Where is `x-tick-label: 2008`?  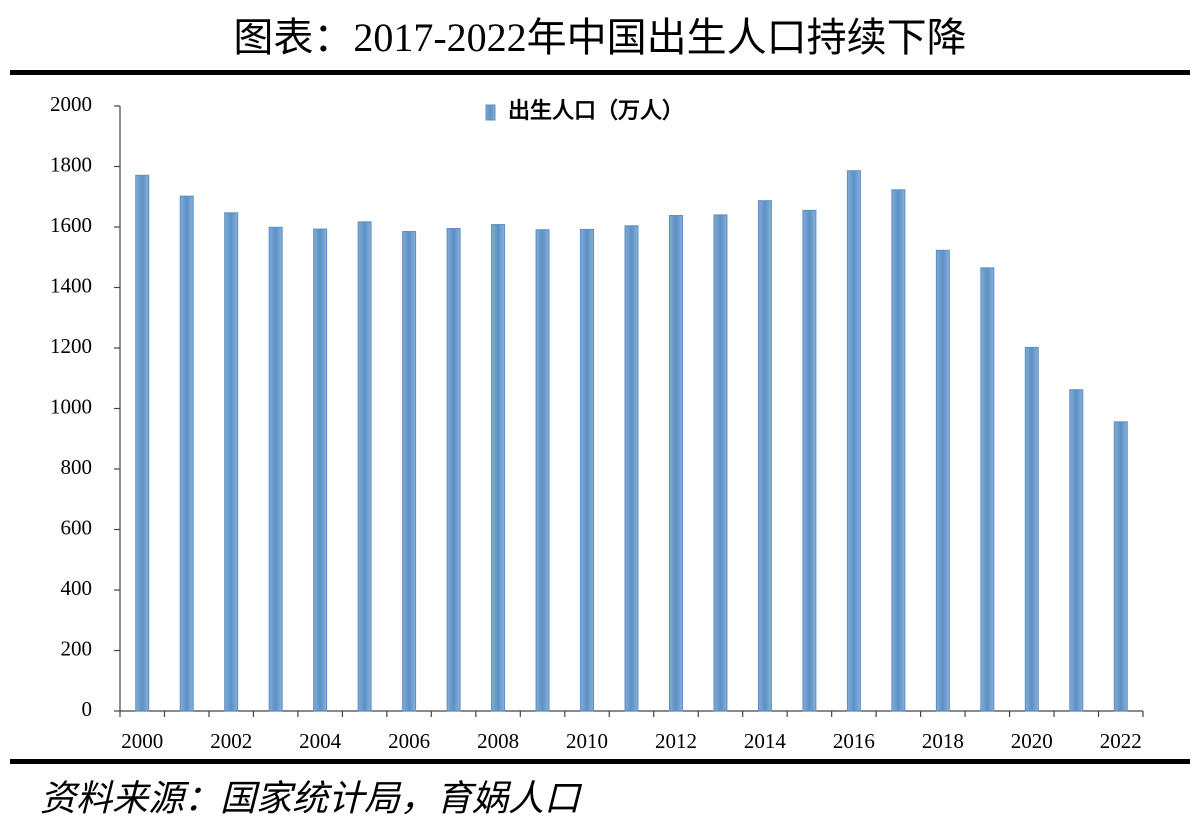 x-tick-label: 2008 is located at coordinates (498, 741).